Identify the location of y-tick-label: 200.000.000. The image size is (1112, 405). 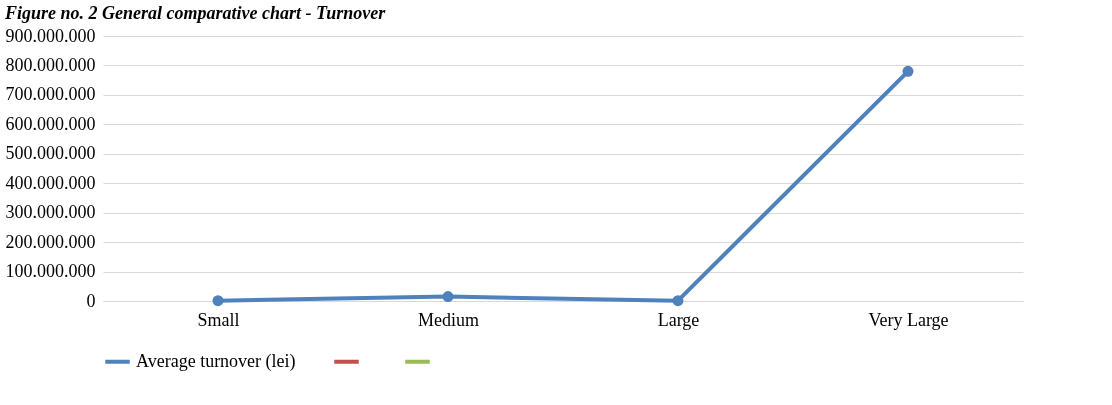
(50, 241).